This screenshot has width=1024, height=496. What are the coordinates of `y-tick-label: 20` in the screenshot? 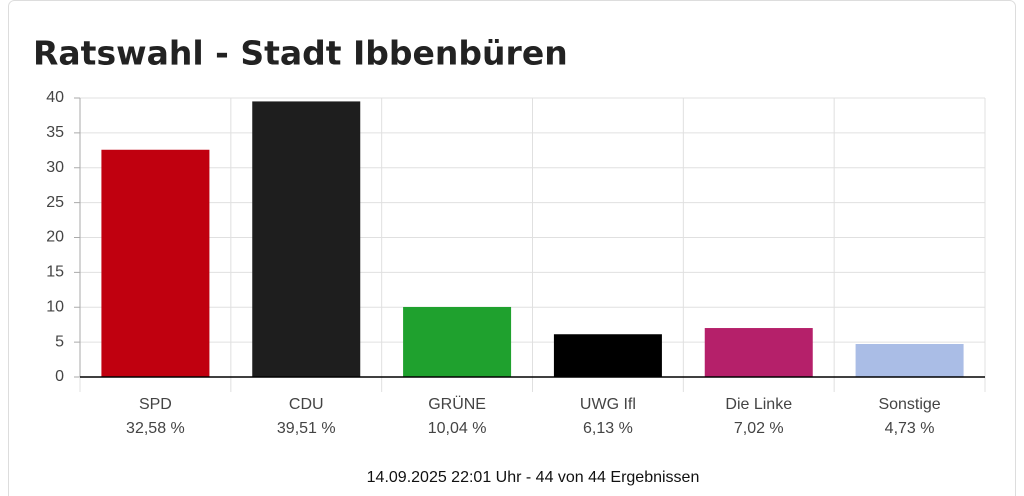 It's located at (55, 237).